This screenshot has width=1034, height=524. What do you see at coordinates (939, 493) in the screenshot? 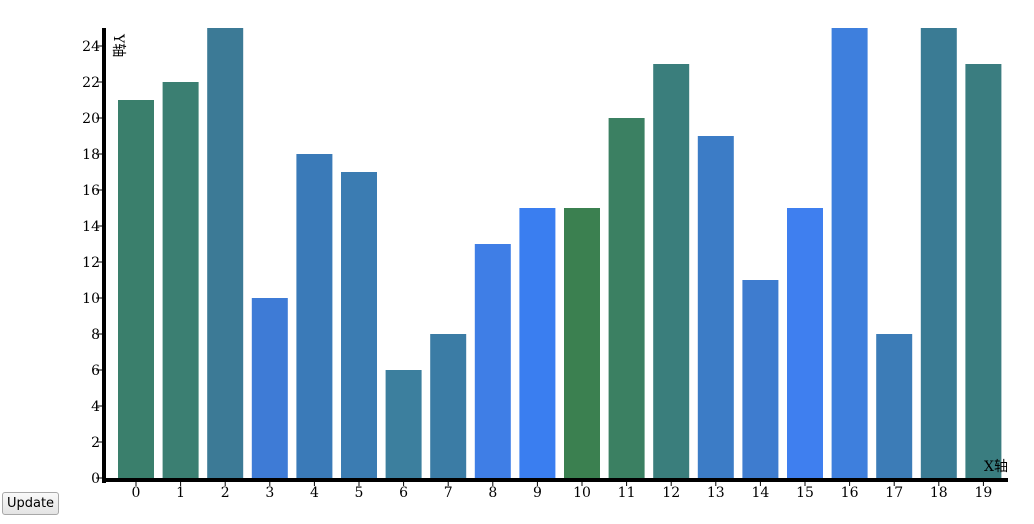
I see `x-tick-label: 18` at bounding box center [939, 493].